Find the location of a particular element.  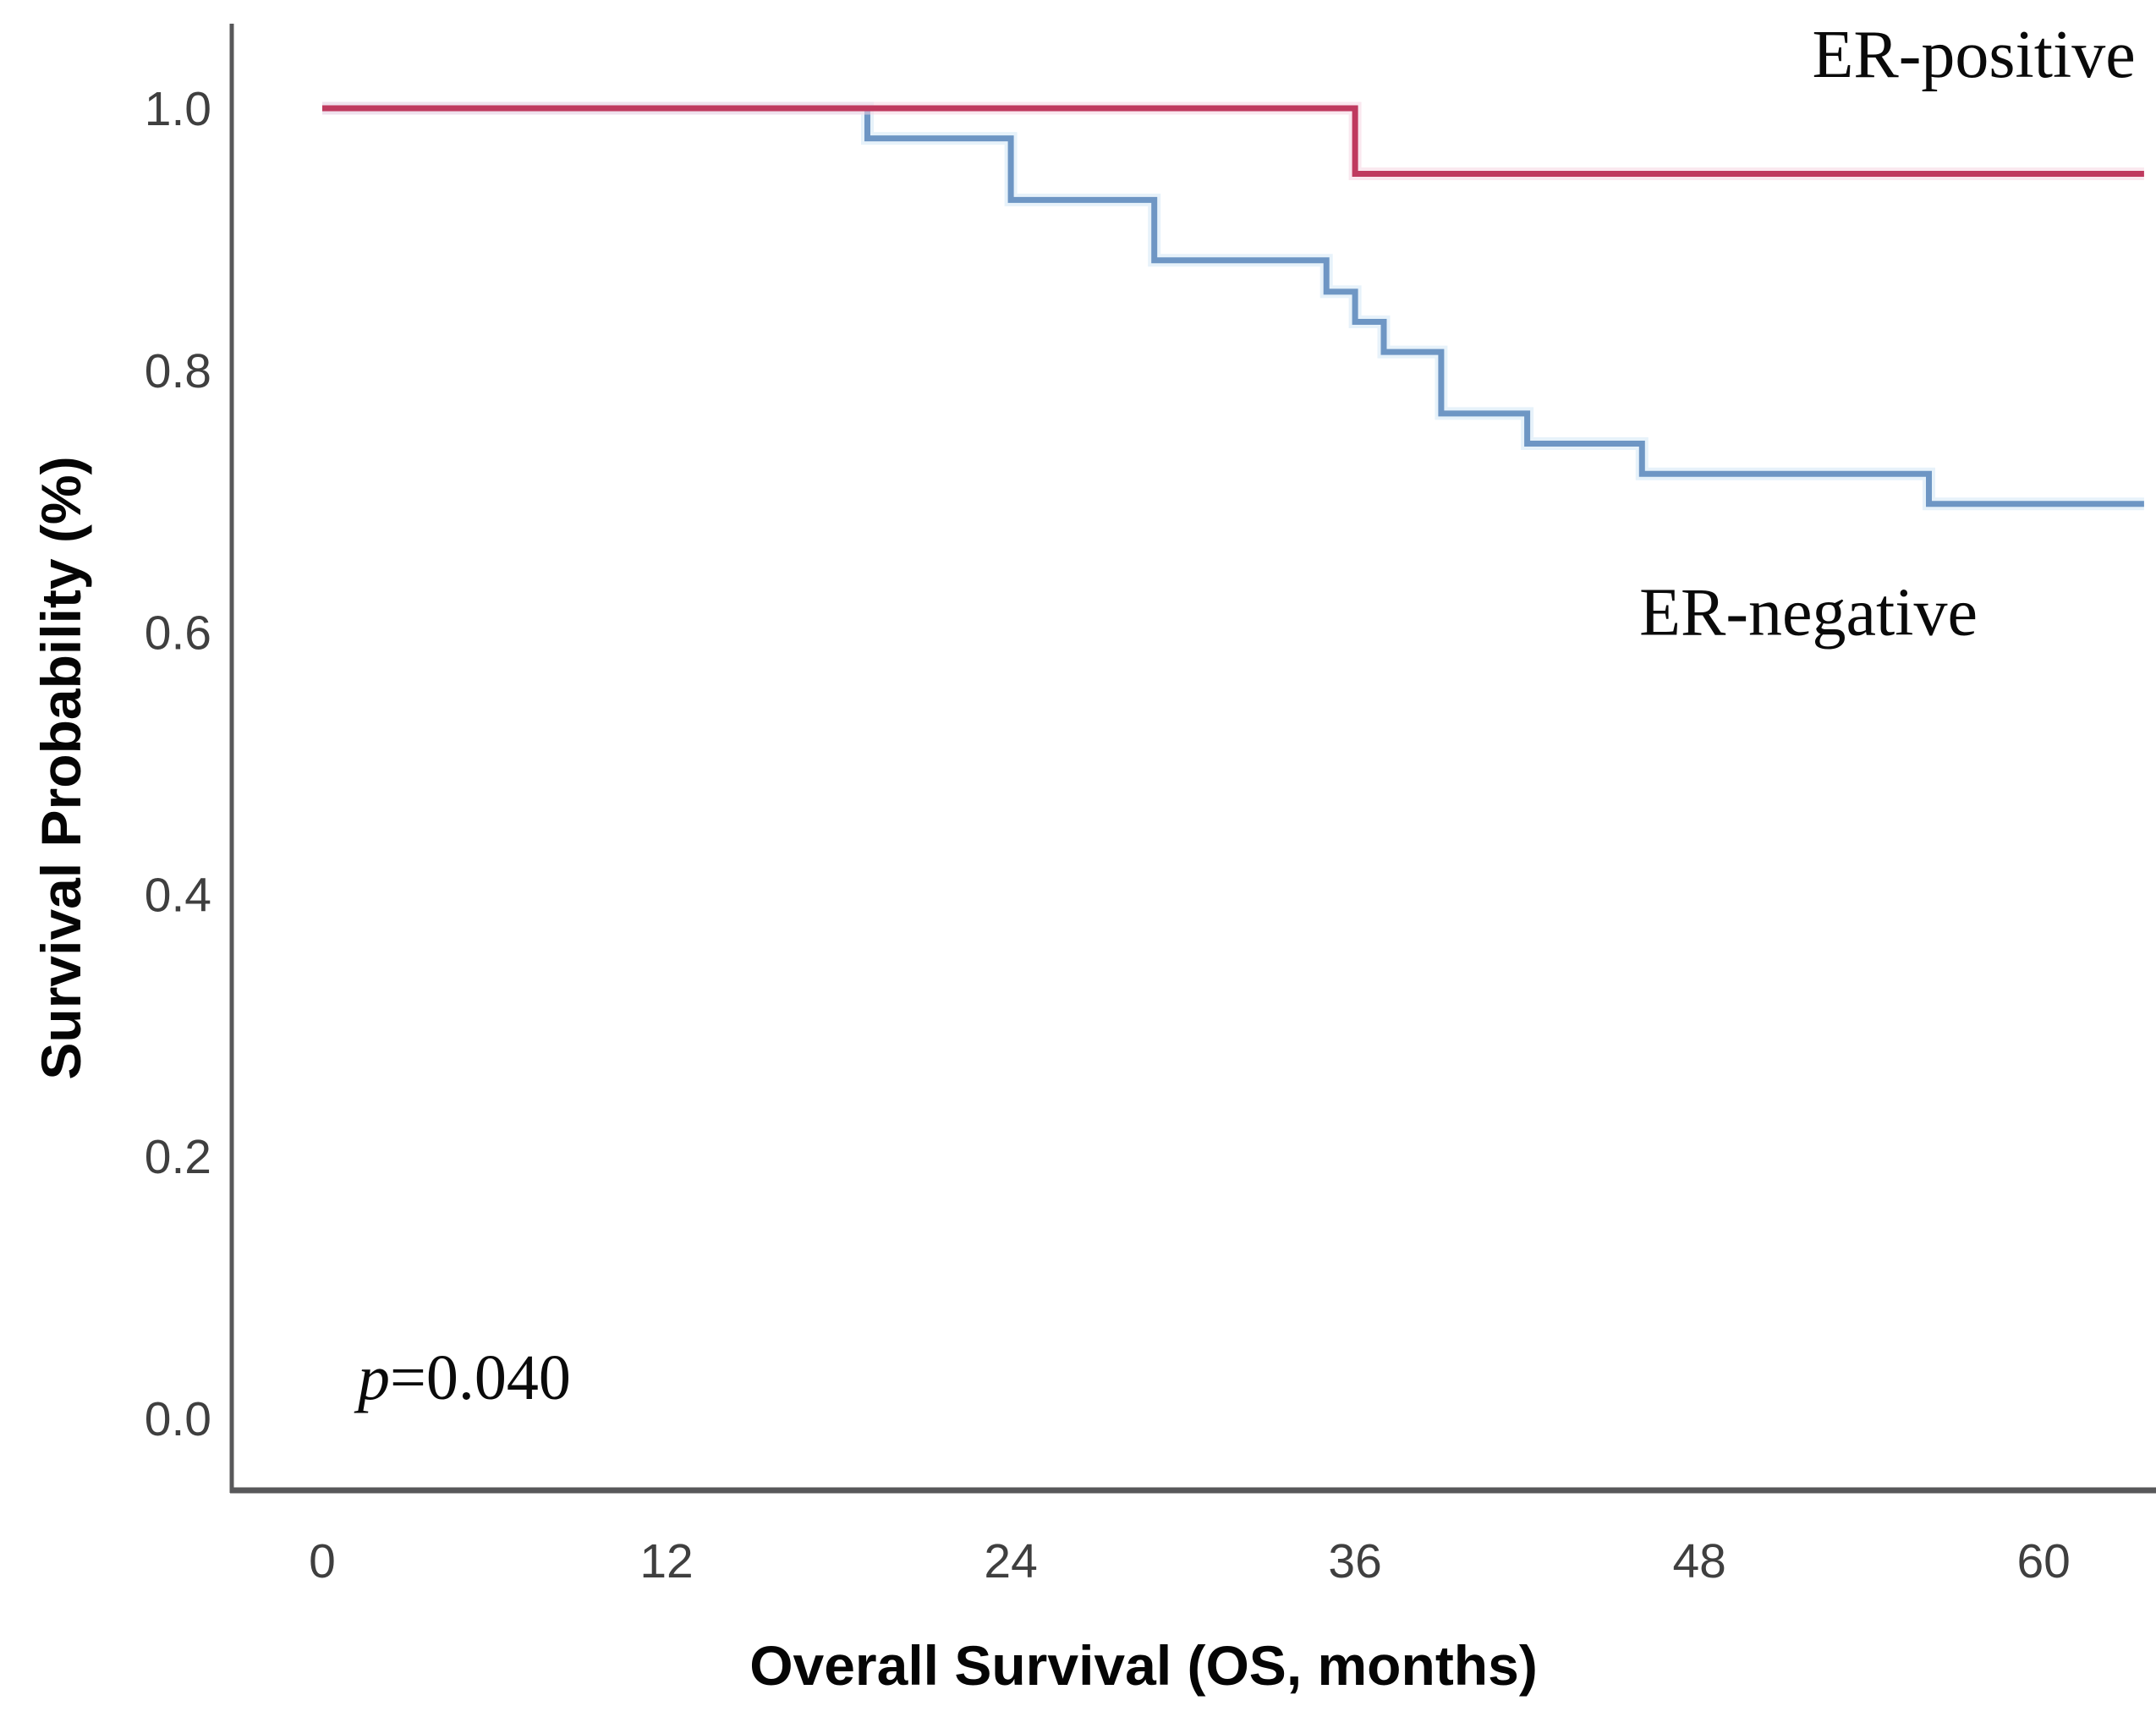

p-value-symbol: p is located at coordinates (372, 1377).